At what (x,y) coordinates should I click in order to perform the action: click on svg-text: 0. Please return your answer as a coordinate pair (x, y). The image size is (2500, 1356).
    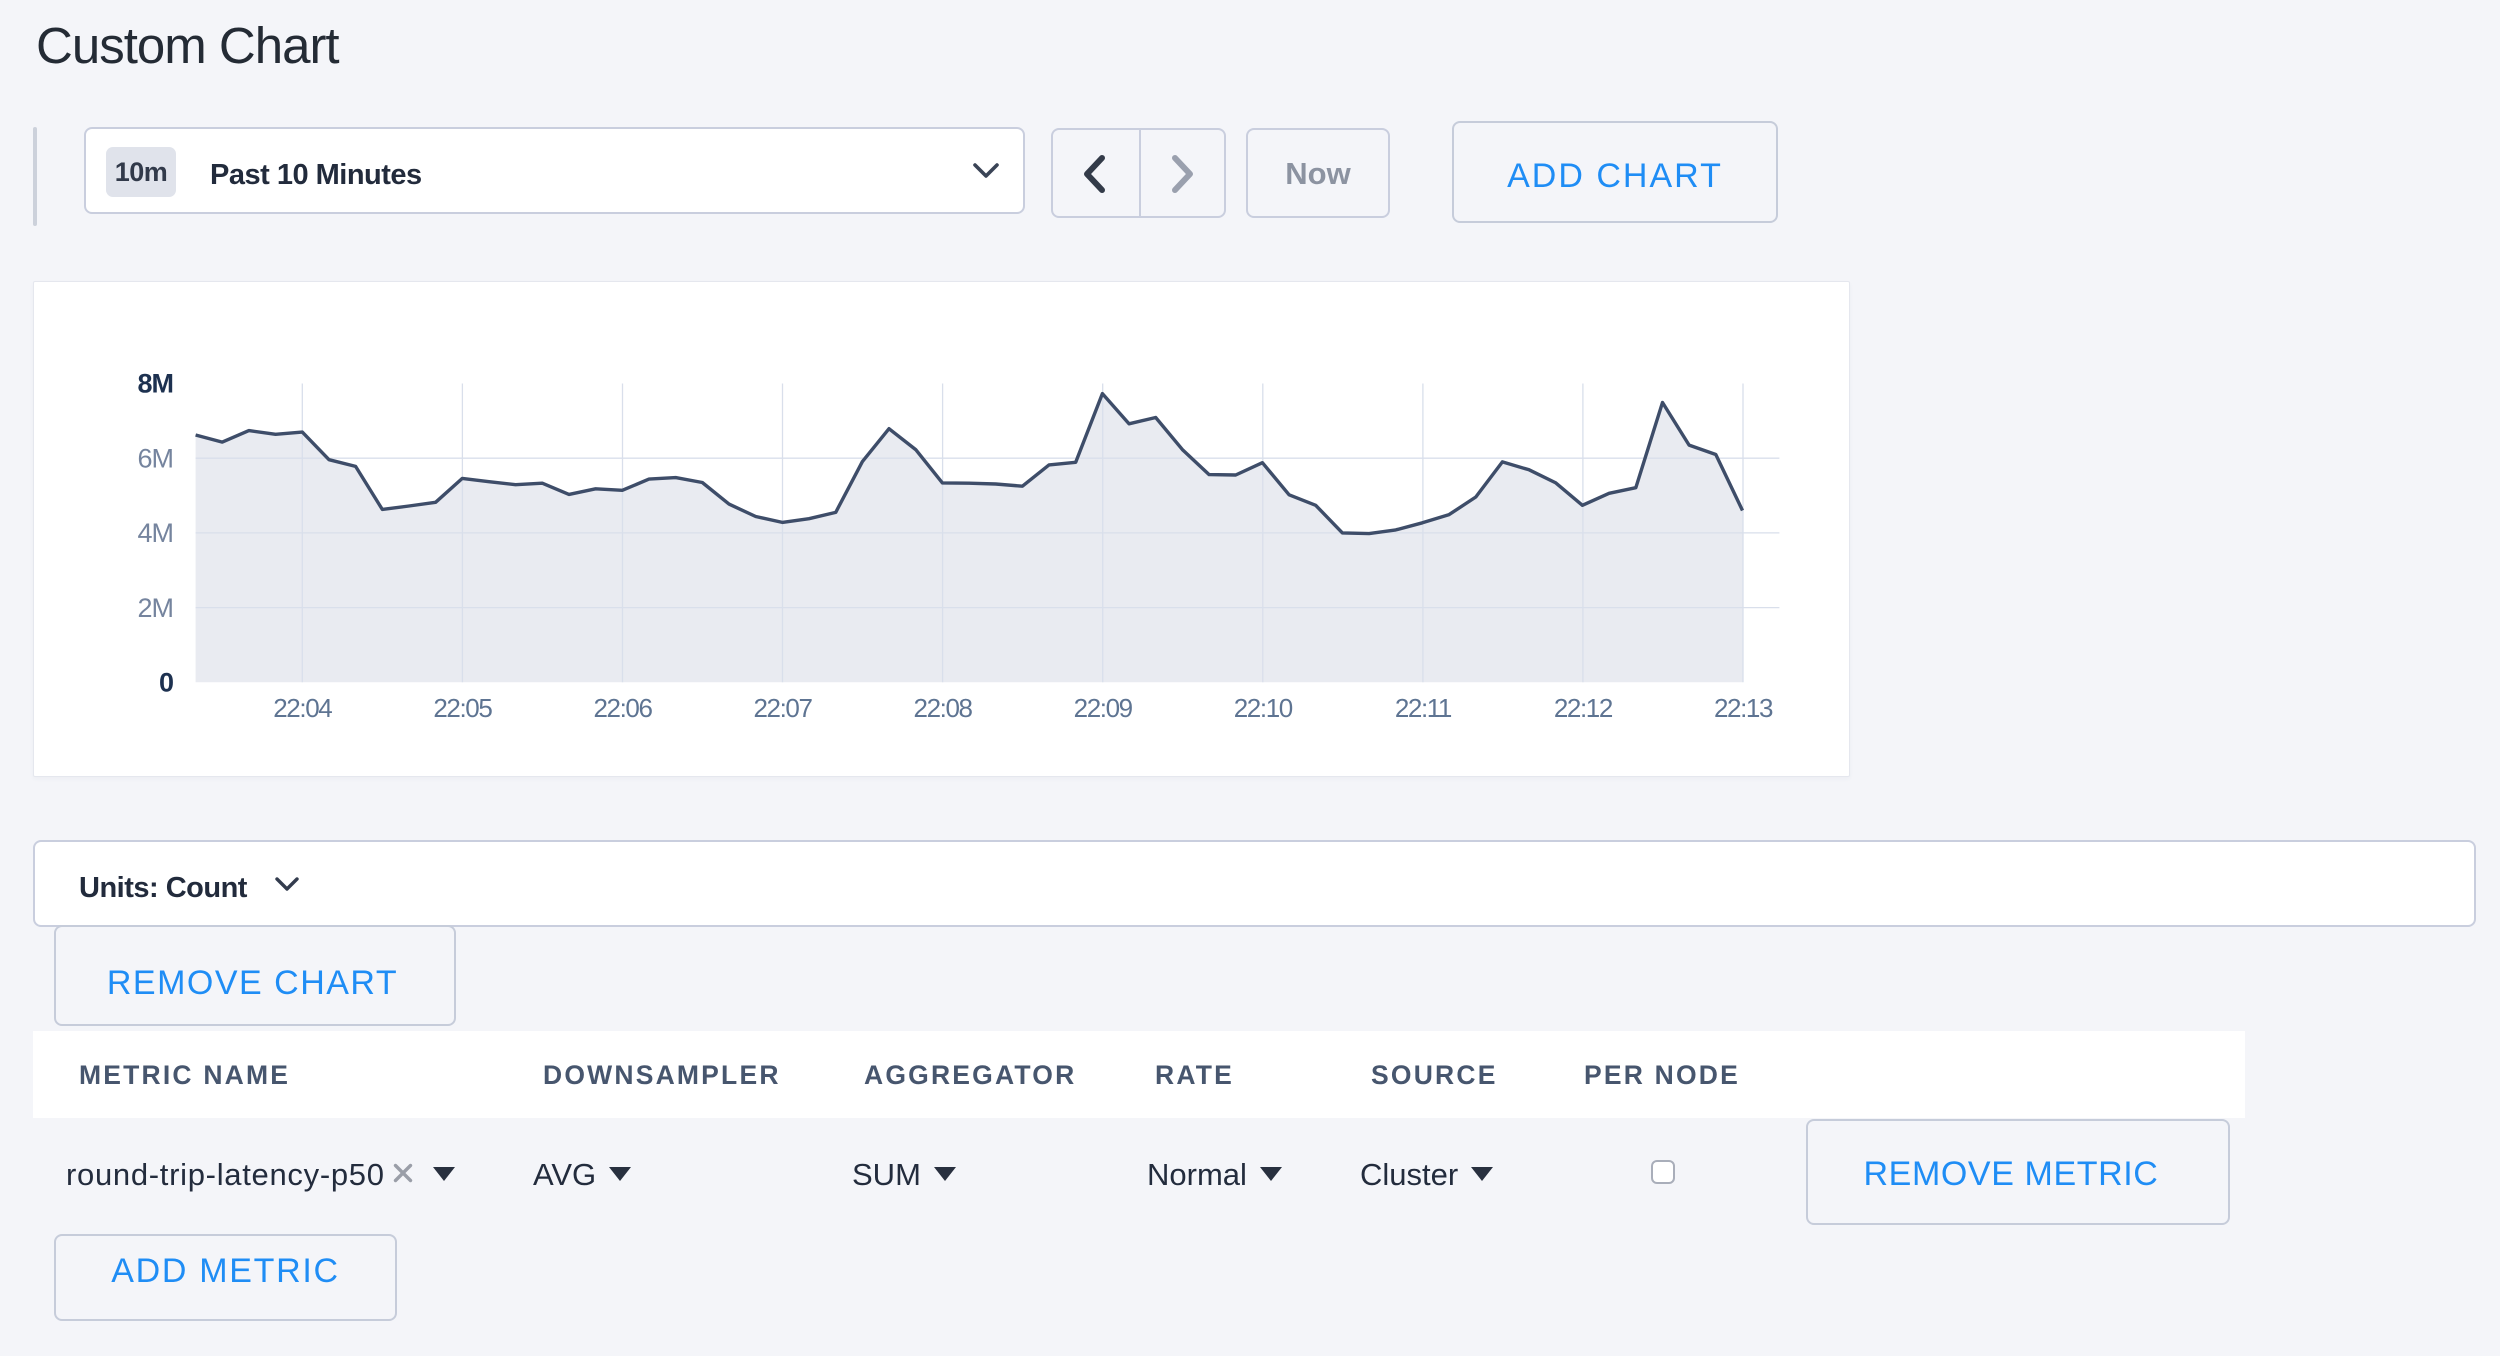
    Looking at the image, I should click on (166, 683).